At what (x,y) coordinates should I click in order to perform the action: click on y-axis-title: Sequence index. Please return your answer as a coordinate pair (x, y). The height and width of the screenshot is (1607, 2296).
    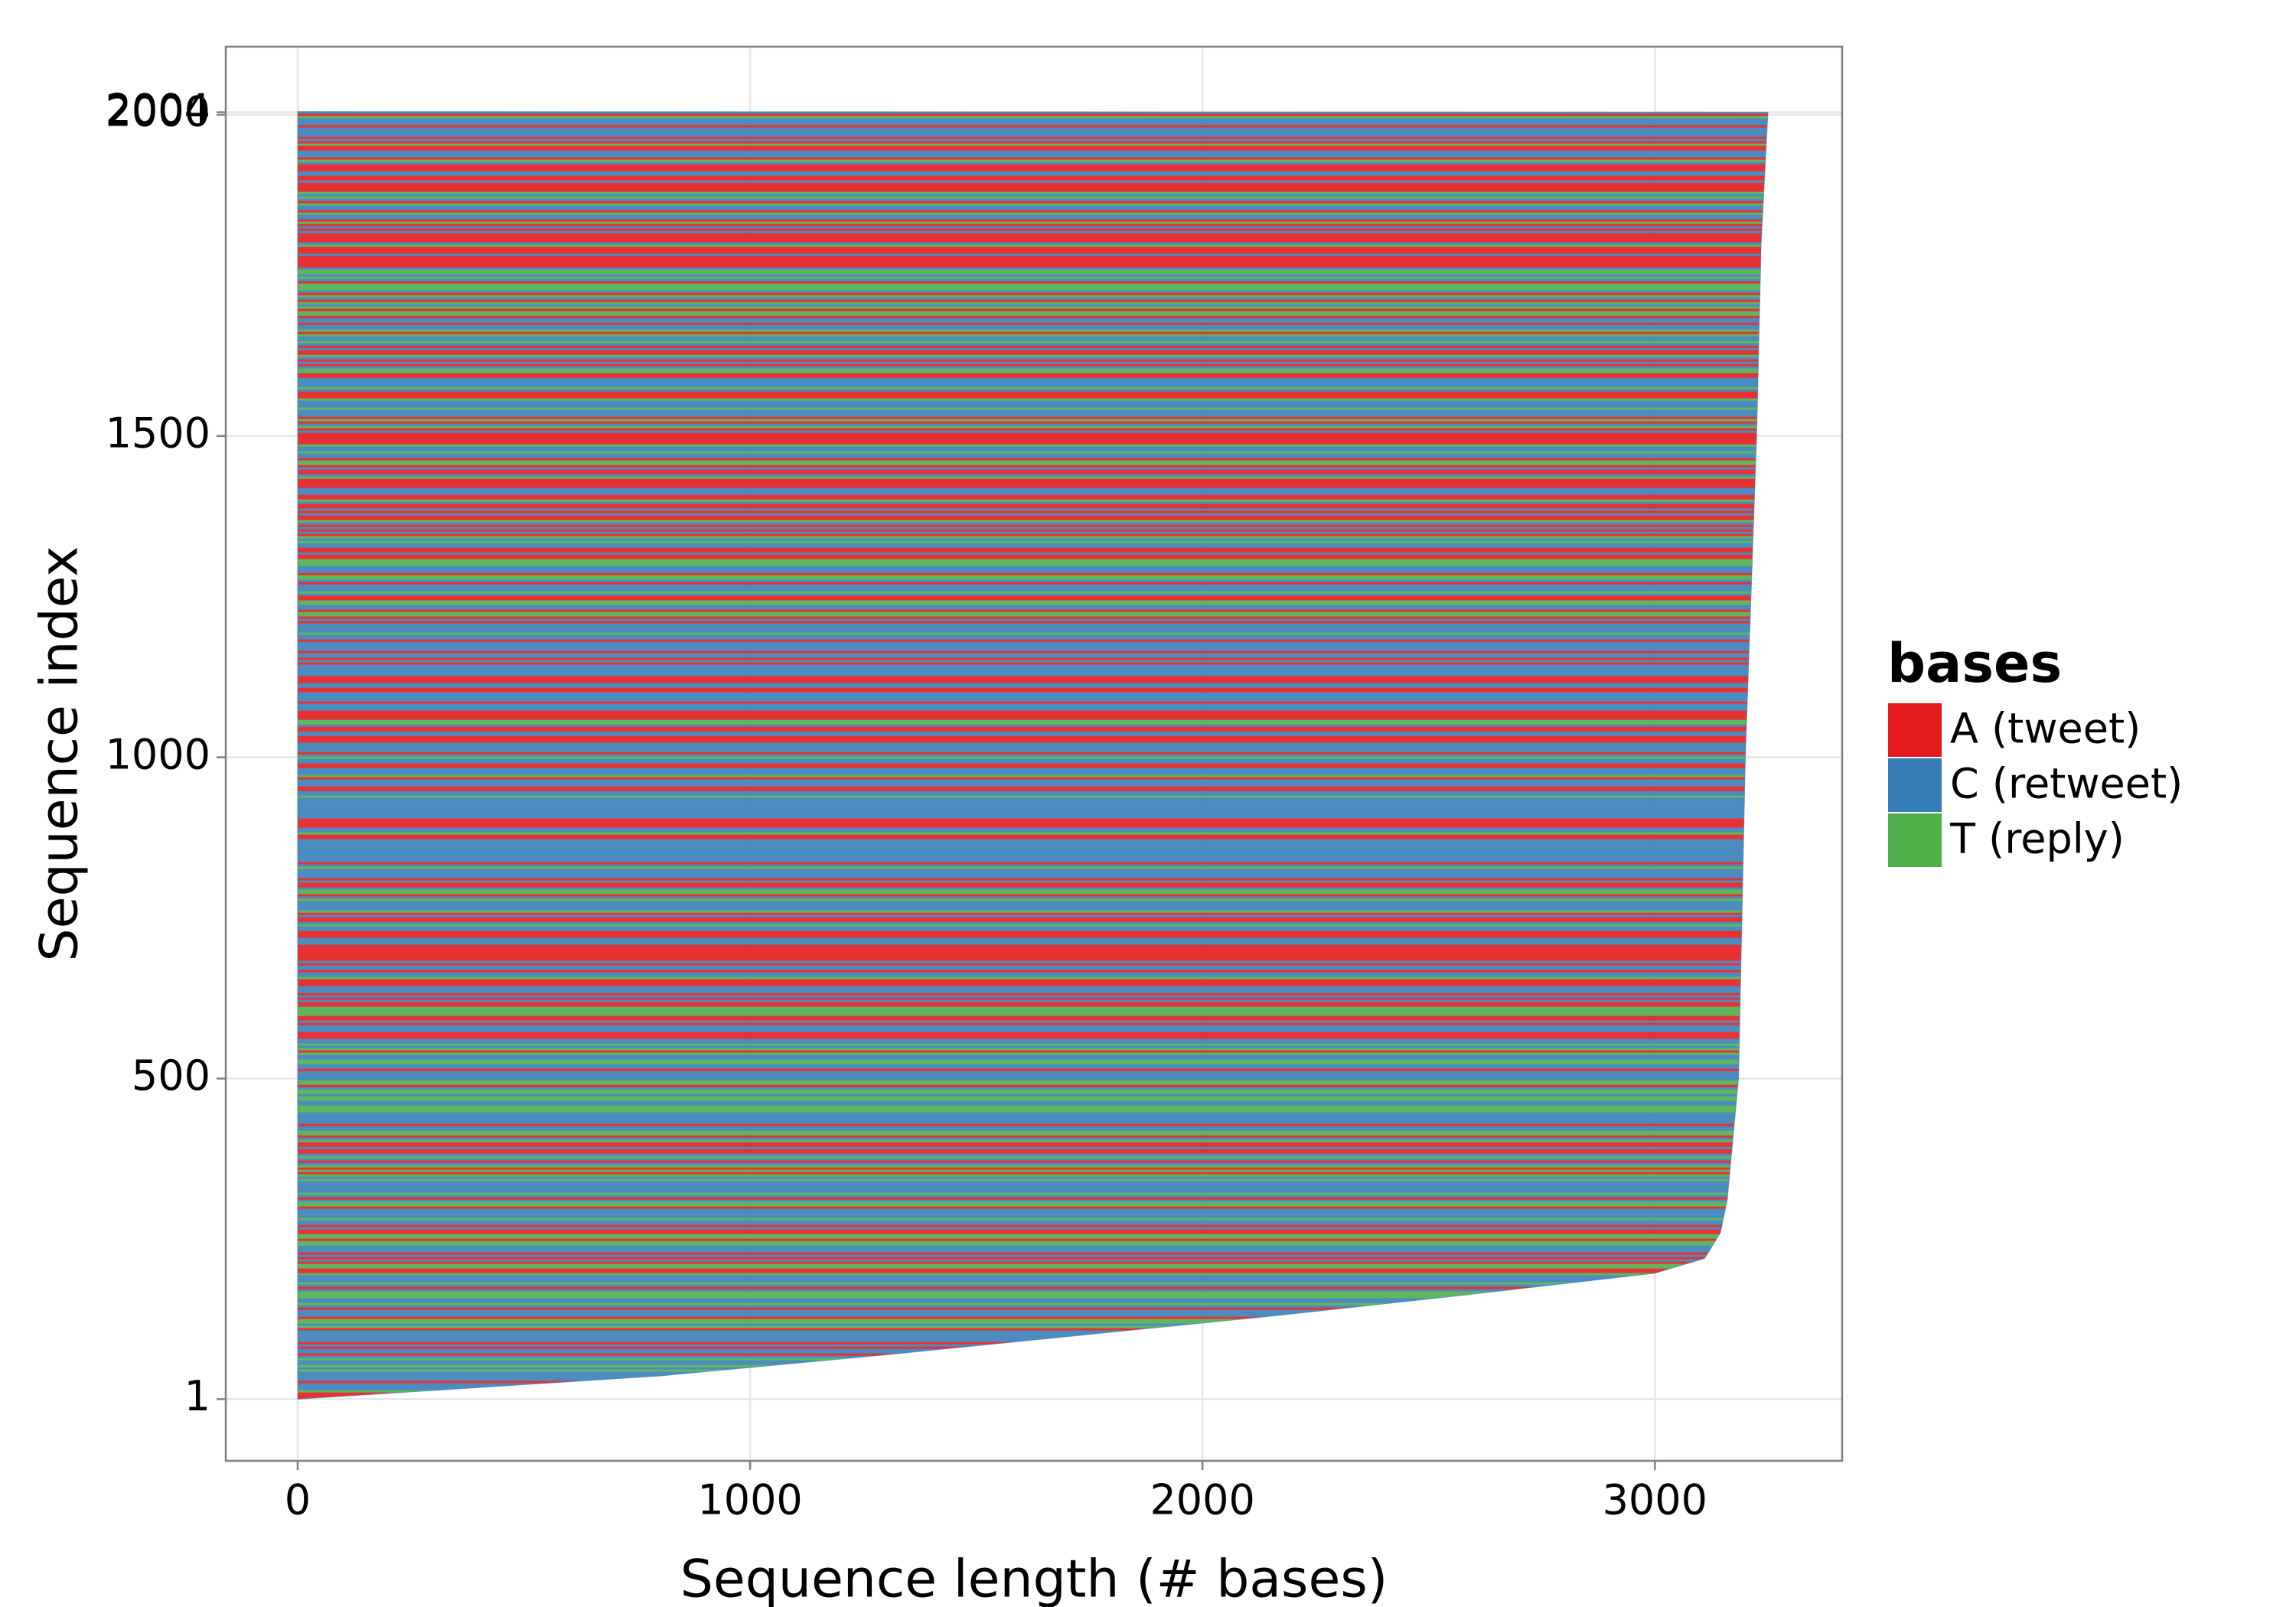
    Looking at the image, I should click on (60, 753).